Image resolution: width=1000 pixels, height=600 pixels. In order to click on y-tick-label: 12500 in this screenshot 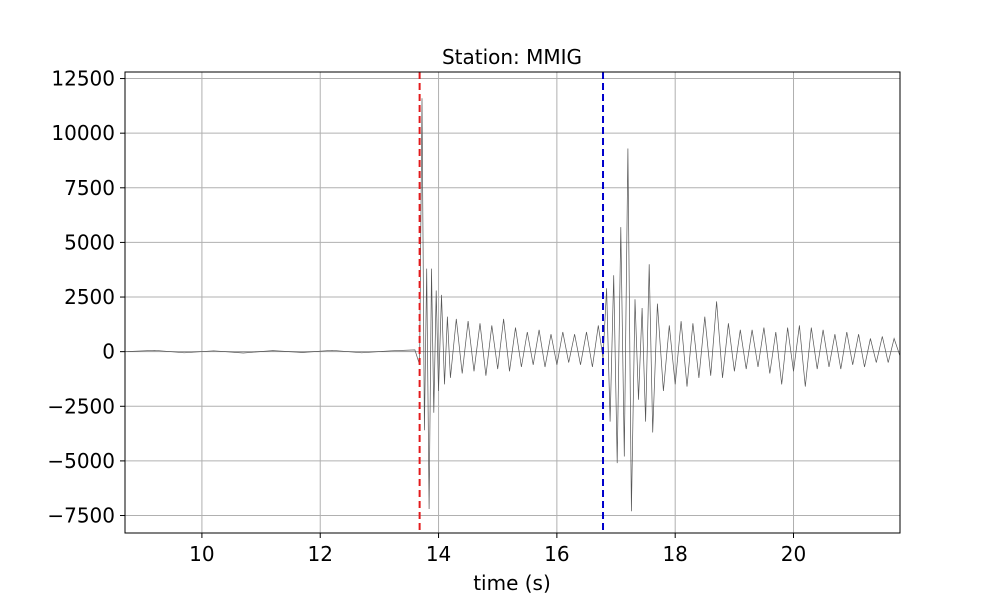, I will do `click(83, 79)`.